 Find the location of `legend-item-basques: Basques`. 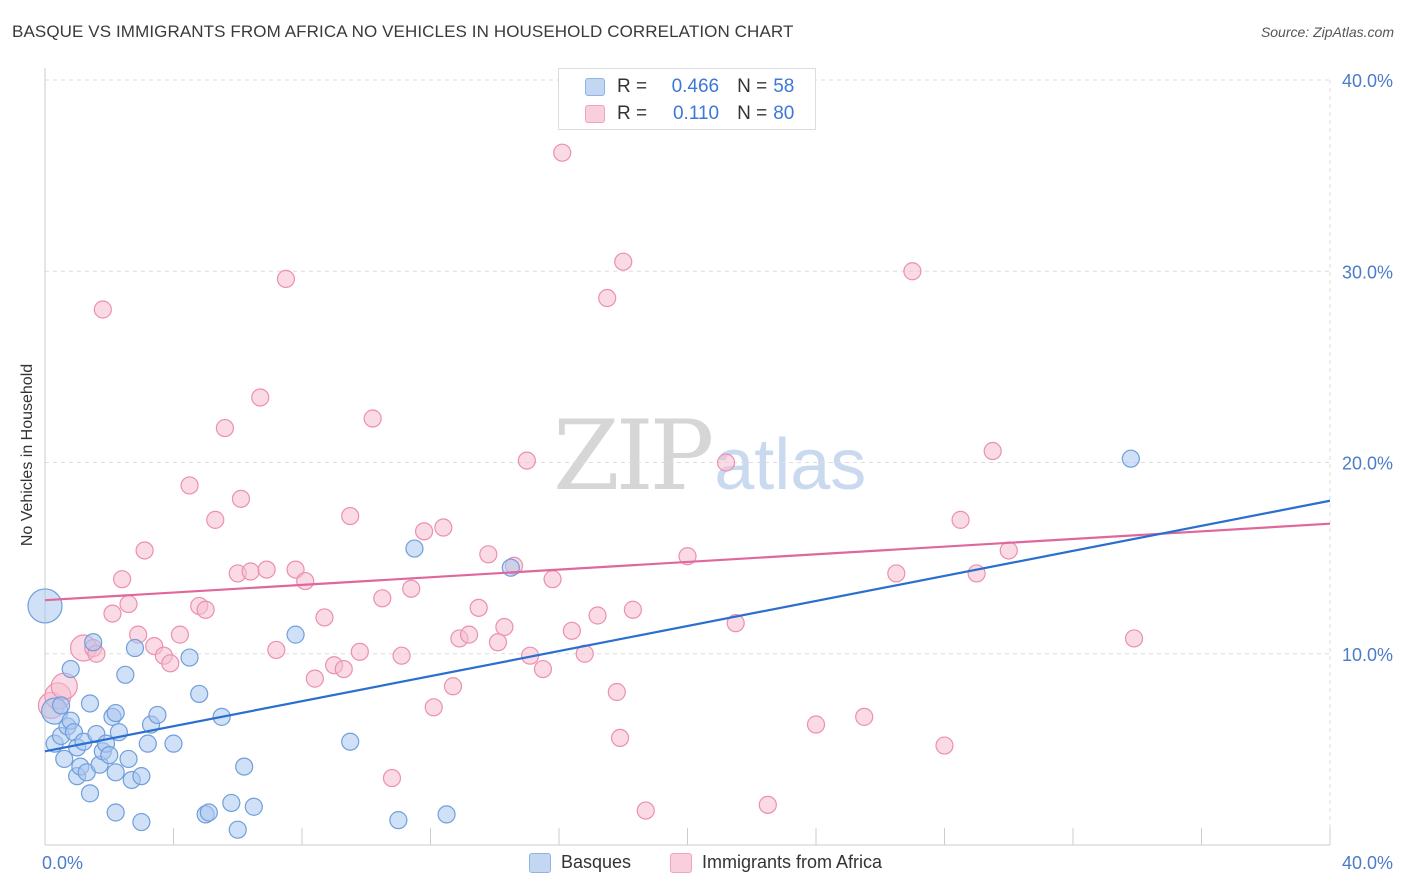

legend-item-basques: Basques is located at coordinates (580, 862).